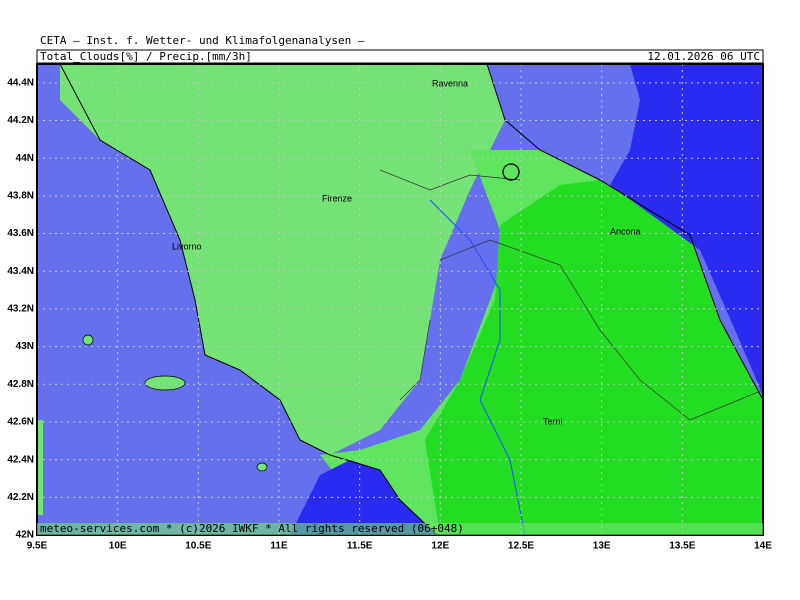 This screenshot has height=600, width=800. What do you see at coordinates (40, 467) in the screenshot?
I see `corsica-edge` at bounding box center [40, 467].